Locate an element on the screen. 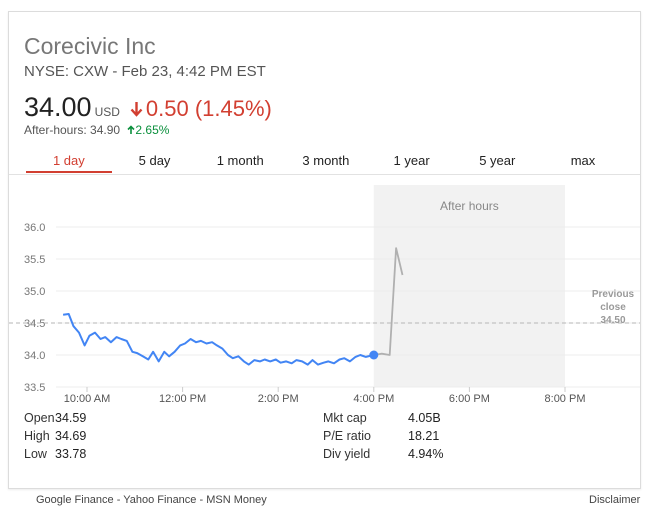 The height and width of the screenshot is (518, 652). regular-session-line is located at coordinates (218, 339).